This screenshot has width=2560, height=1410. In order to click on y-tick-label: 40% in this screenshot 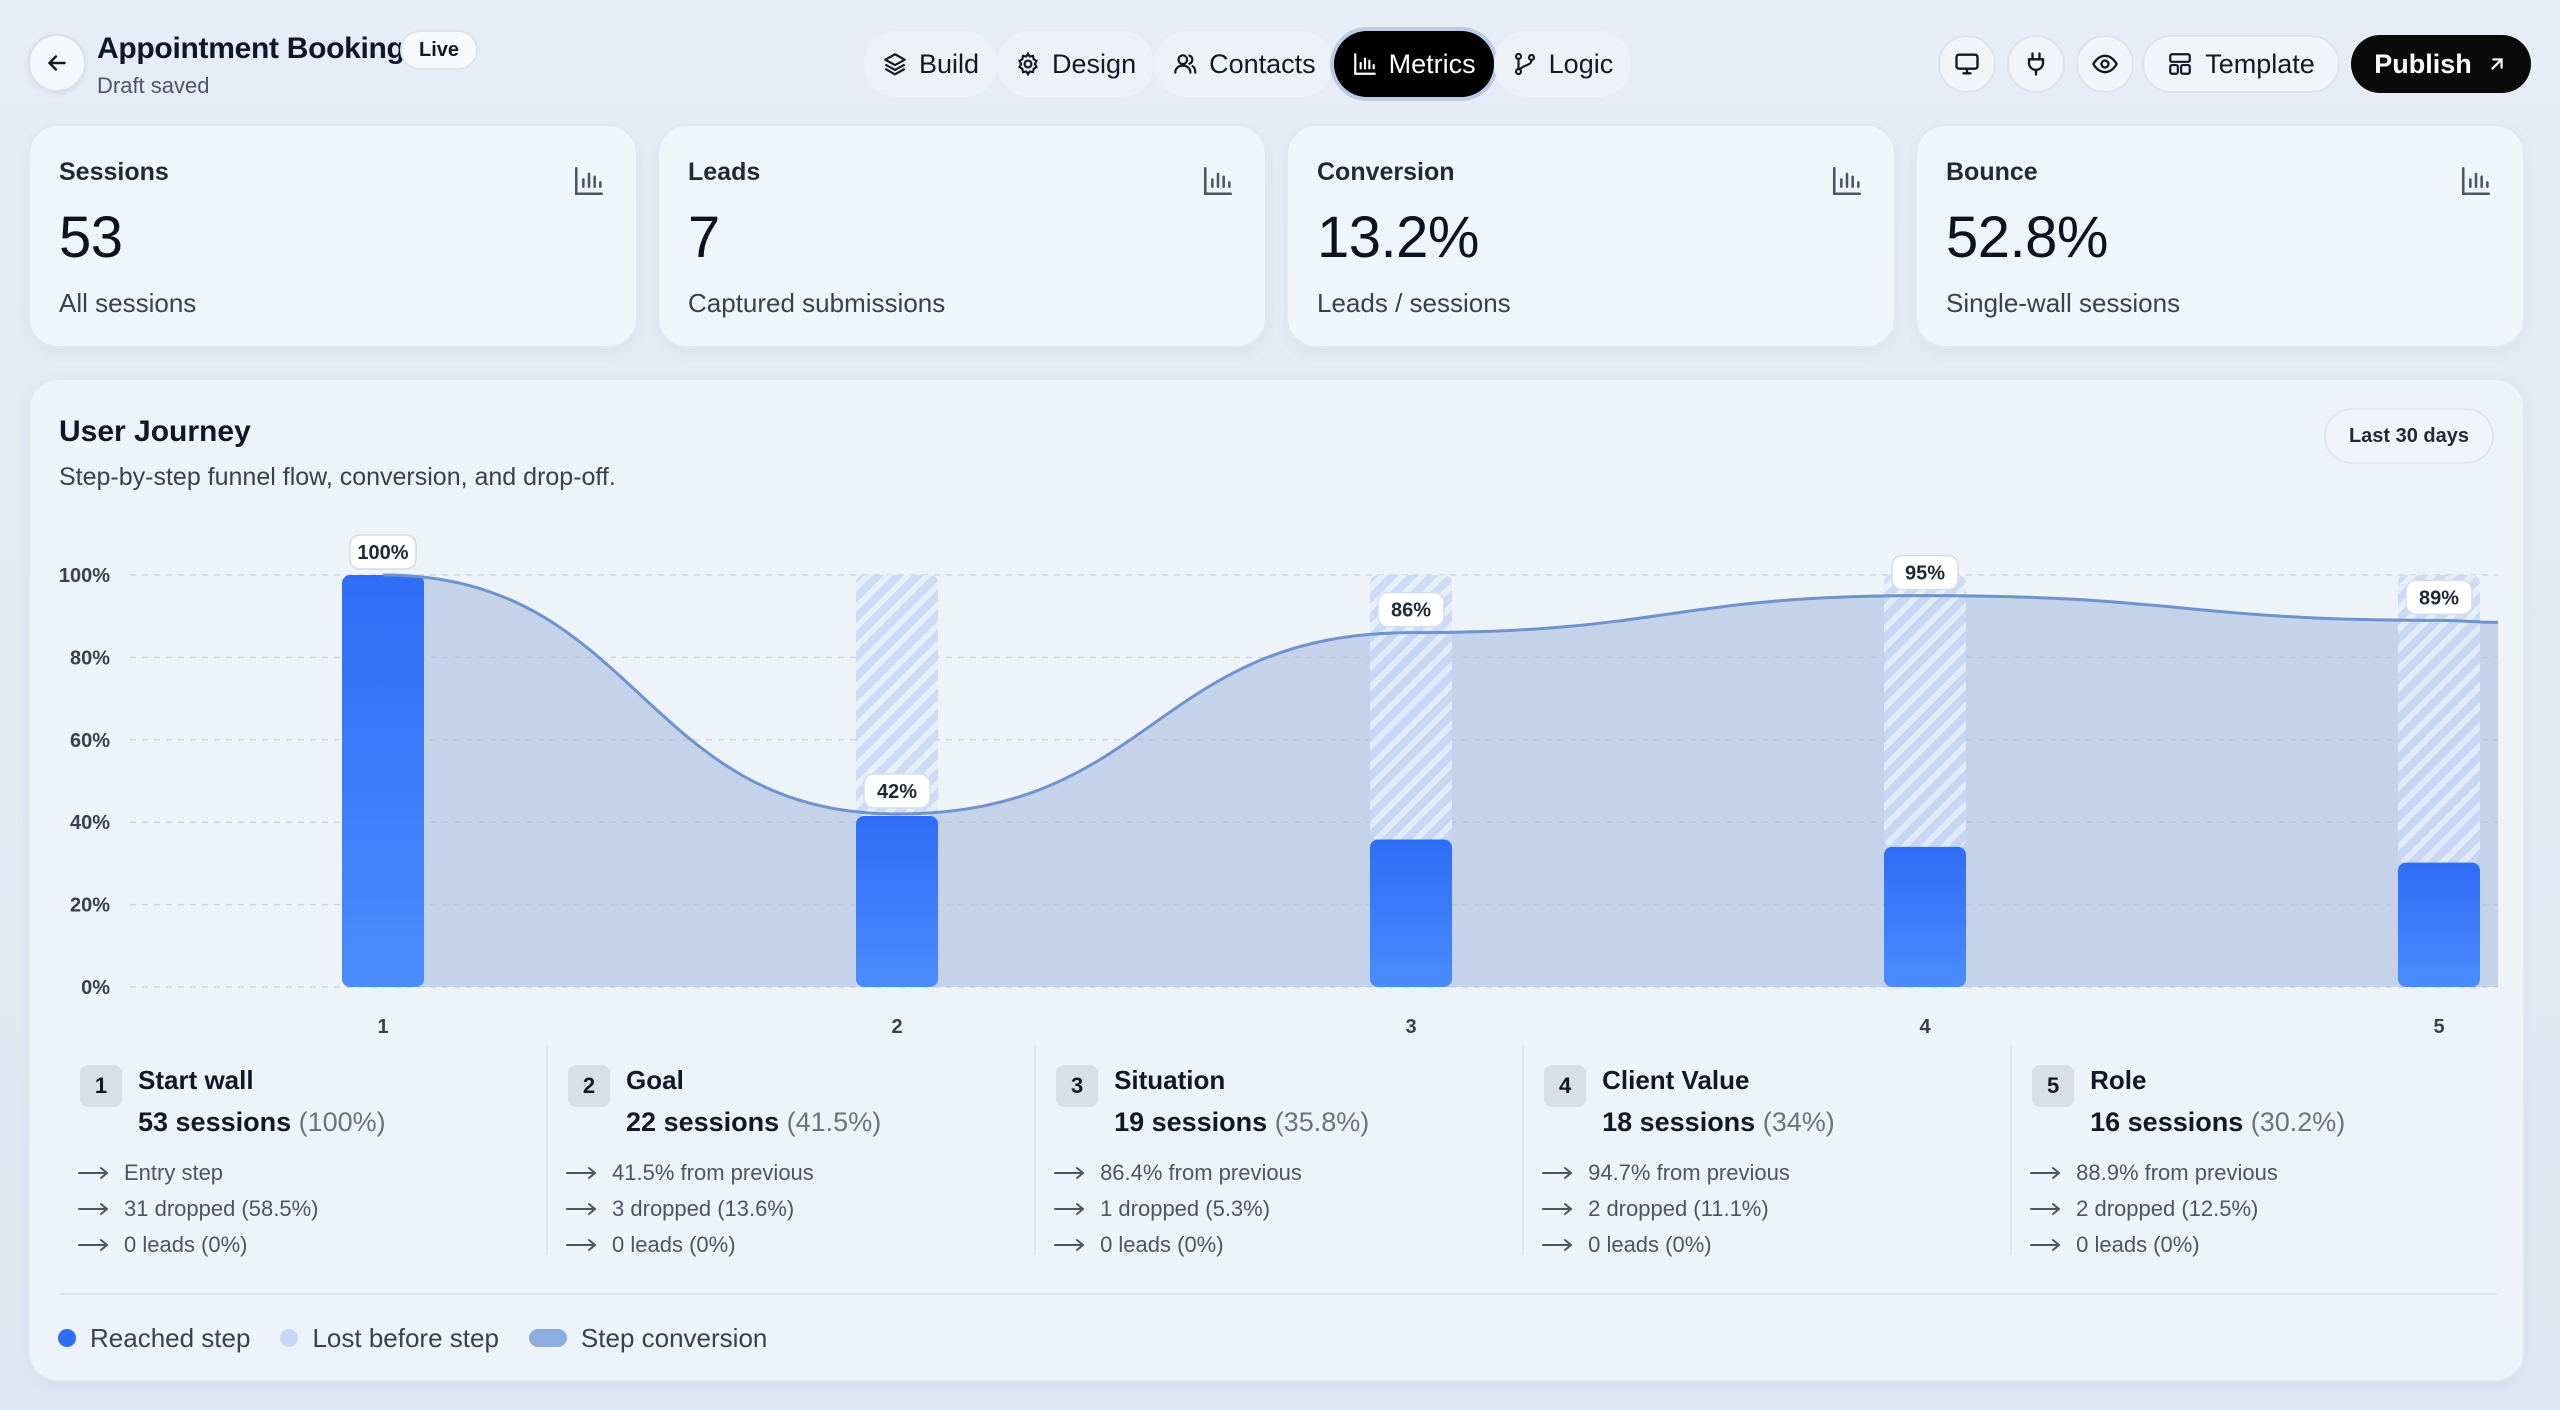, I will do `click(90, 823)`.